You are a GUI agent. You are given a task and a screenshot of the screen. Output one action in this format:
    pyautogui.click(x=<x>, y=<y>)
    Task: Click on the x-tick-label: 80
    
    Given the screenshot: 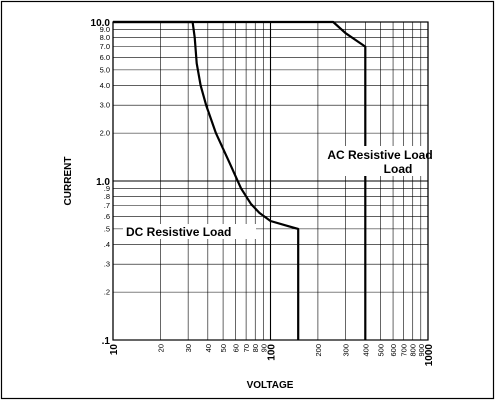 What is the action you would take?
    pyautogui.click(x=255, y=348)
    